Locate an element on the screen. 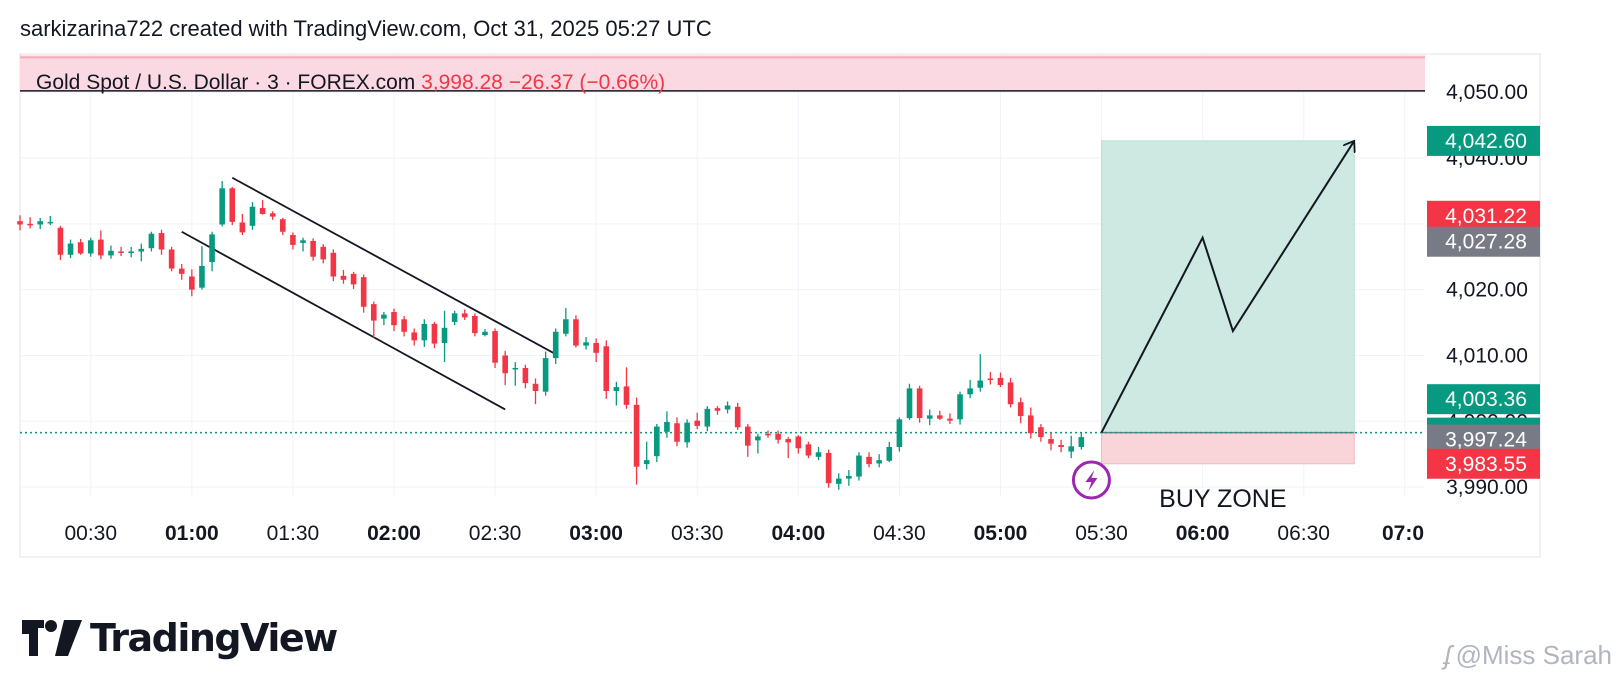  projection-arrow is located at coordinates (1227, 287).